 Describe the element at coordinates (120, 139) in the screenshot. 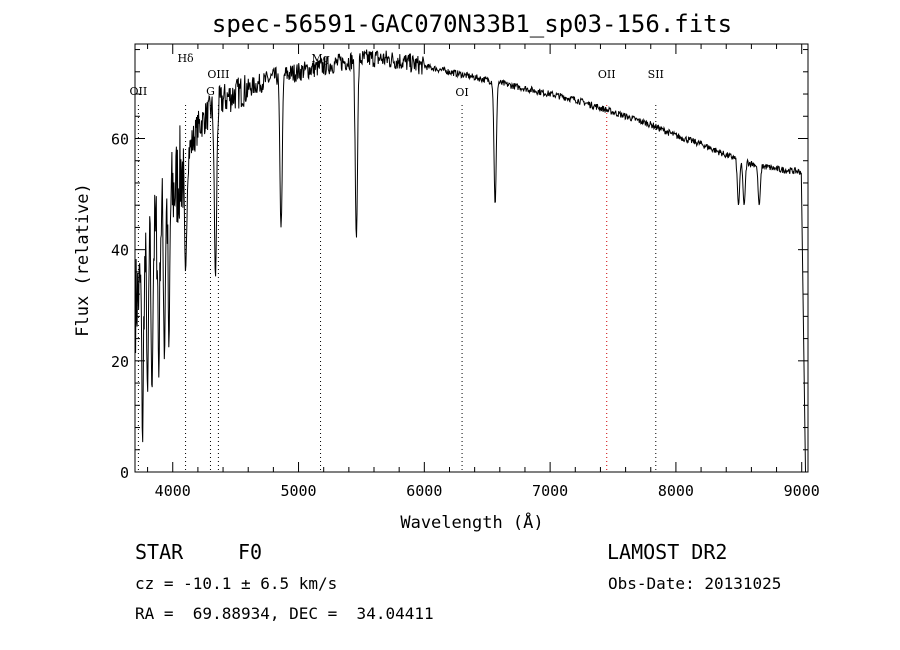

I see `y-tick-label: 60` at that location.